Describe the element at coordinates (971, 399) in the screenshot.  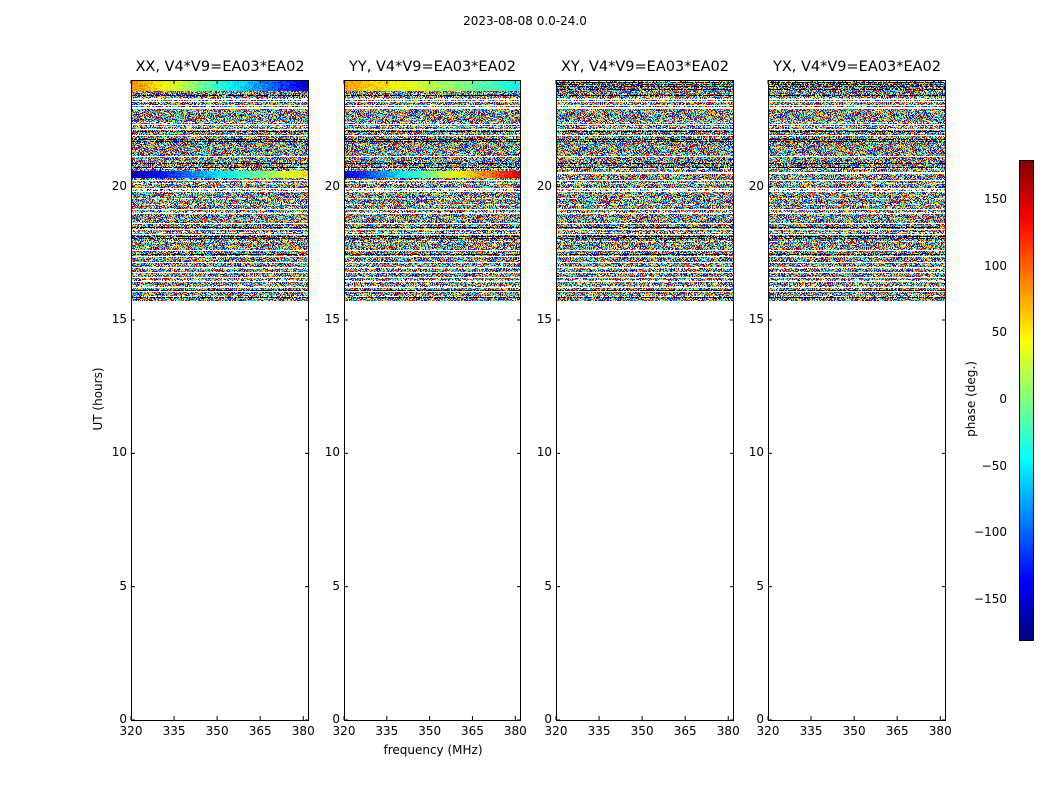
I see `colorbar-label: phase (deg.)` at that location.